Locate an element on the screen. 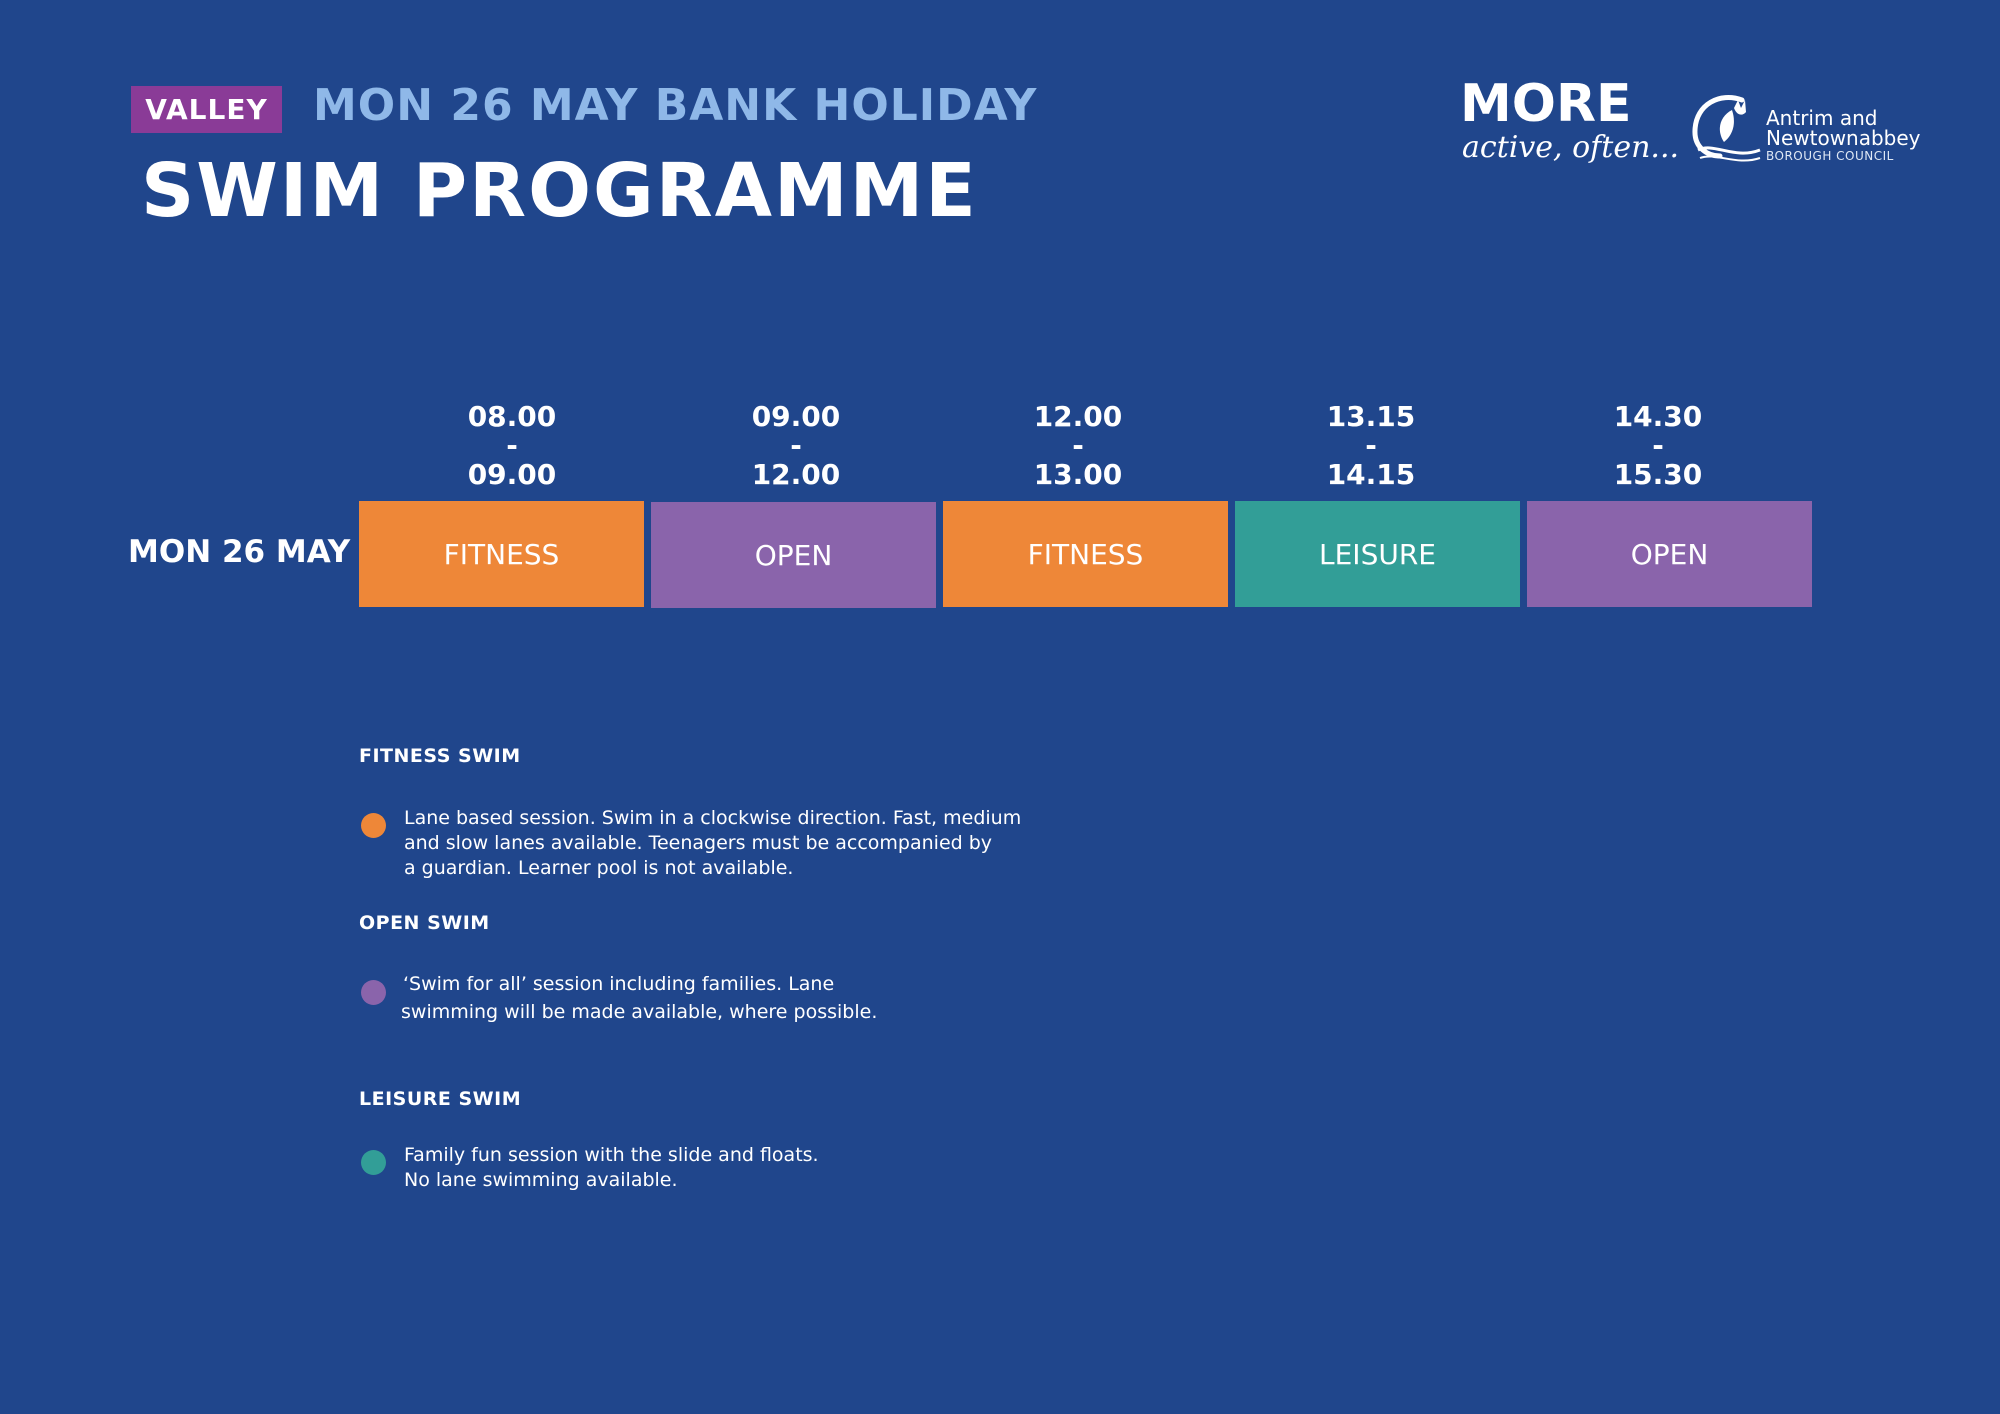  time-start: 08.00 is located at coordinates (512, 416).